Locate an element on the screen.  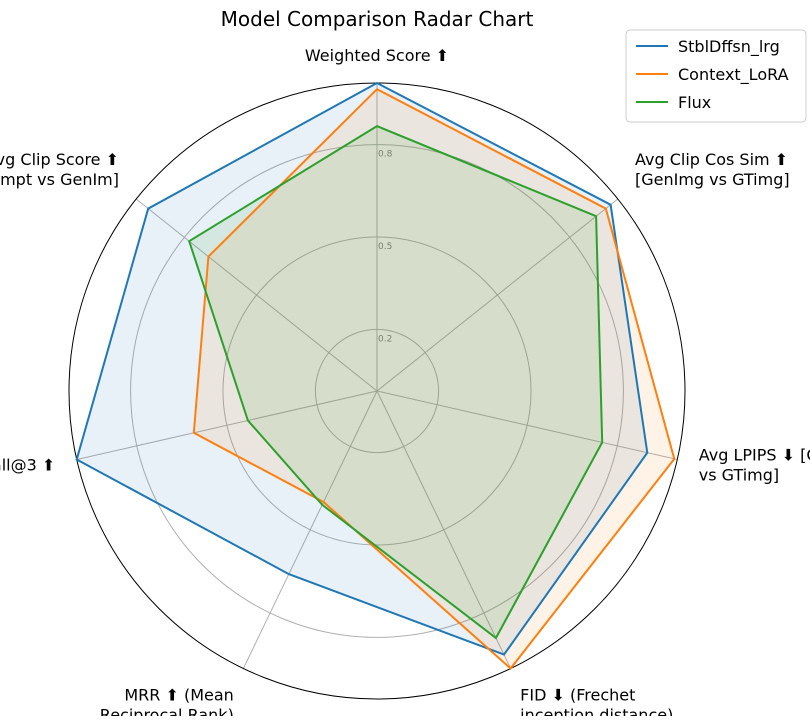
axis-label-line: Avg LPIPS ⬇ [GenImg is located at coordinates (754, 454).